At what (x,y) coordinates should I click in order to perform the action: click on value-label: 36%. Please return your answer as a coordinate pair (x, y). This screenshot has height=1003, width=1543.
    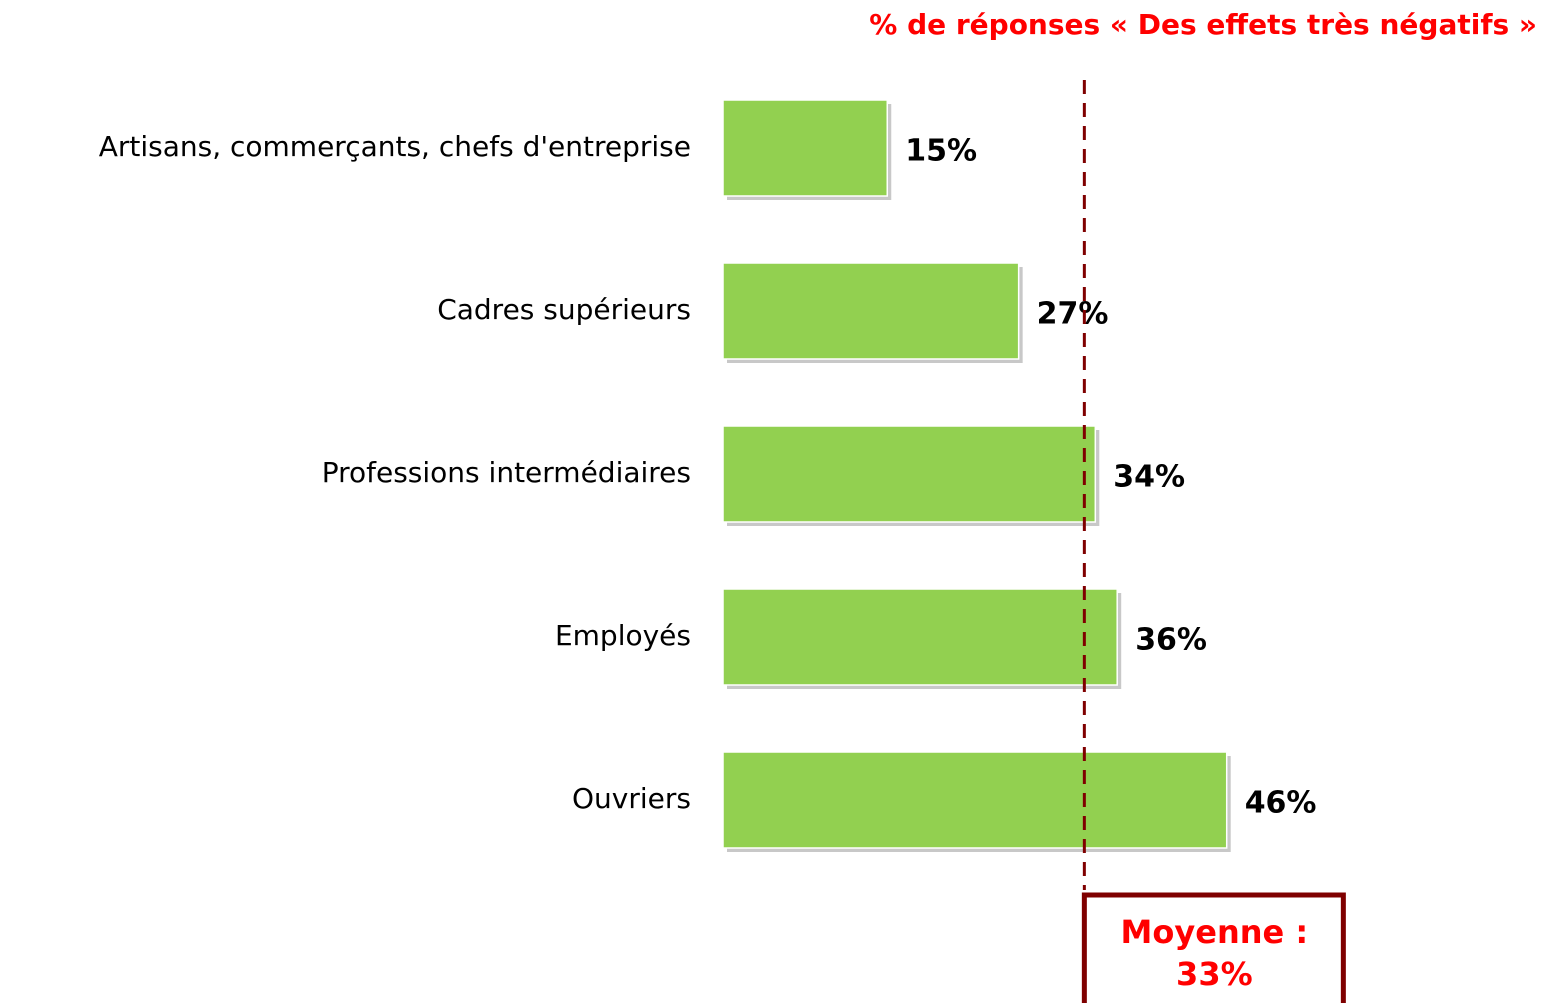
    Looking at the image, I should click on (1171, 640).